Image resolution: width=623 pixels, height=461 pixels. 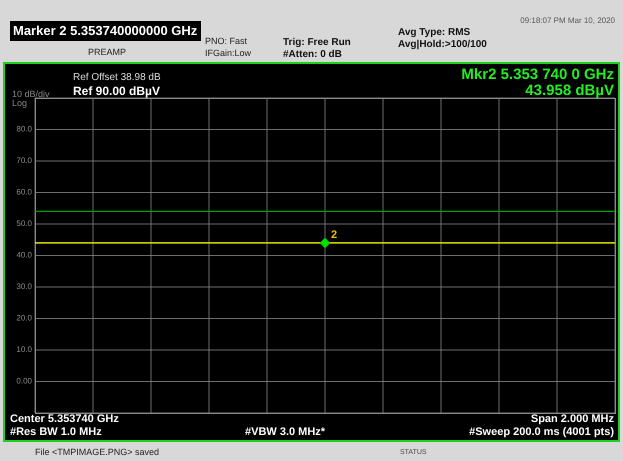 What do you see at coordinates (24, 129) in the screenshot?
I see `y-tick-label: 80.0` at bounding box center [24, 129].